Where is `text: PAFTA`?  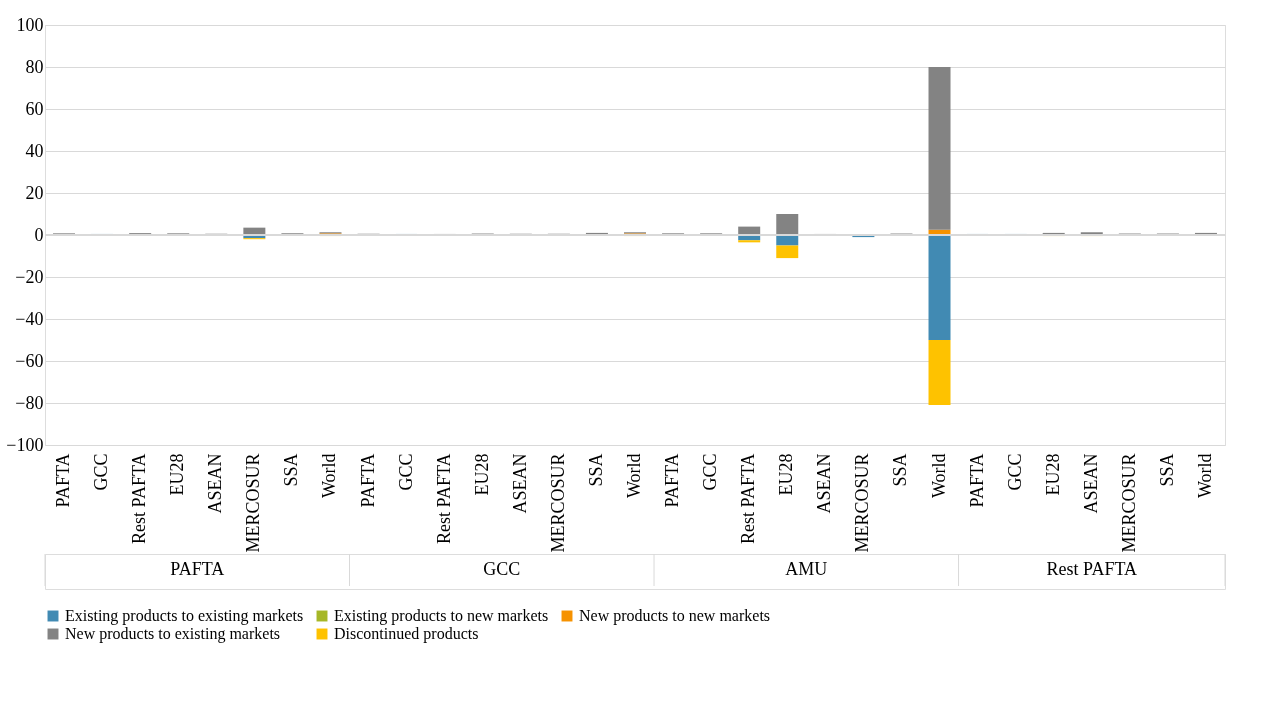 text: PAFTA is located at coordinates (197, 569).